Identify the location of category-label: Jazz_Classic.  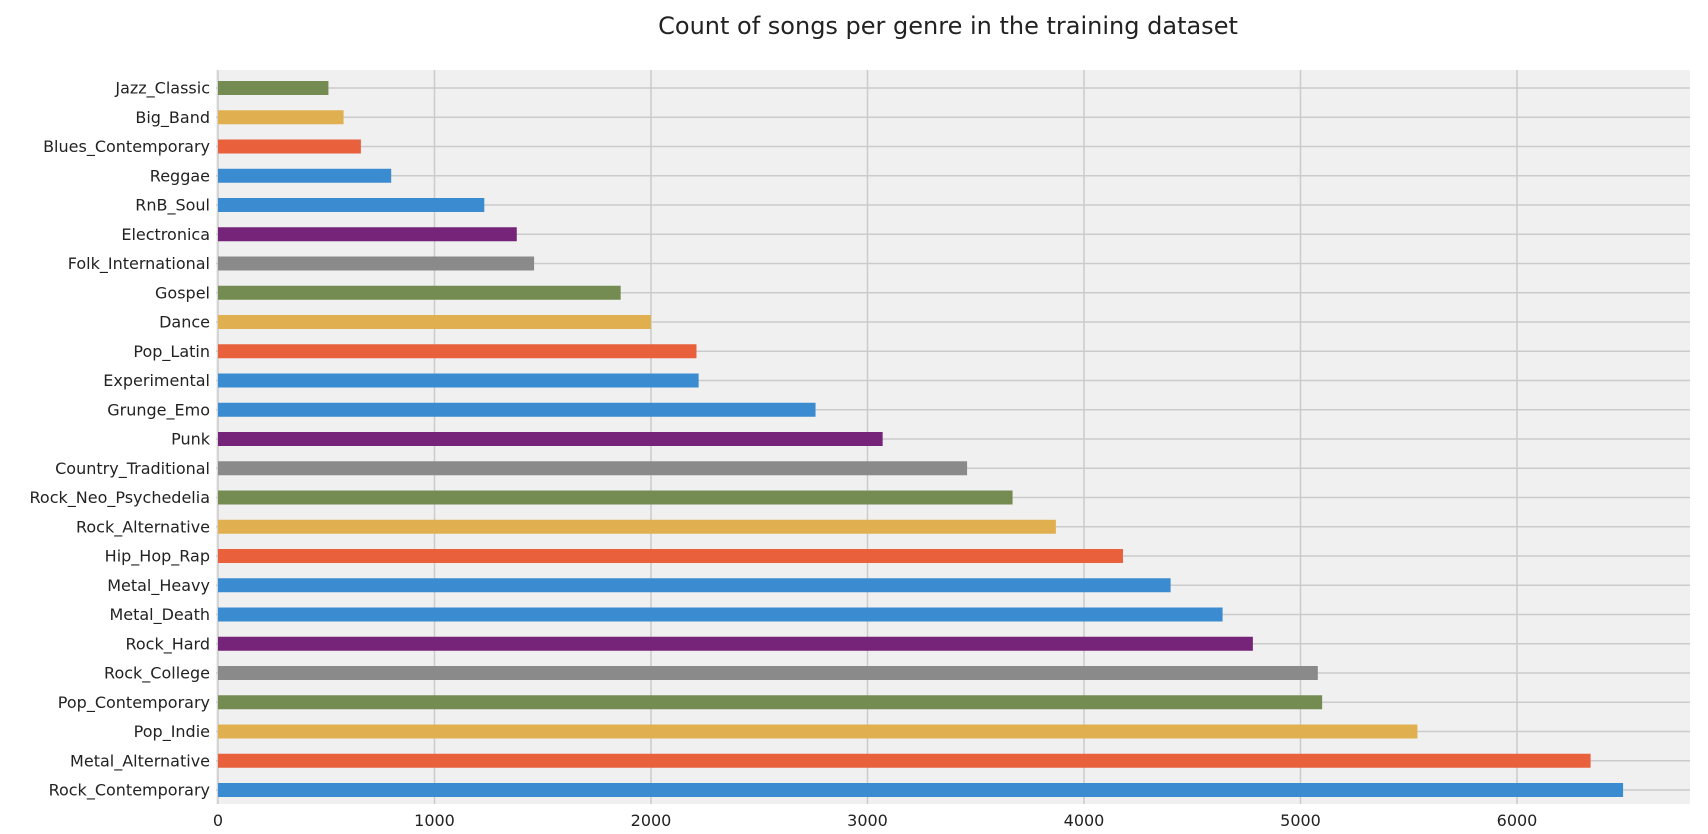
(162, 89).